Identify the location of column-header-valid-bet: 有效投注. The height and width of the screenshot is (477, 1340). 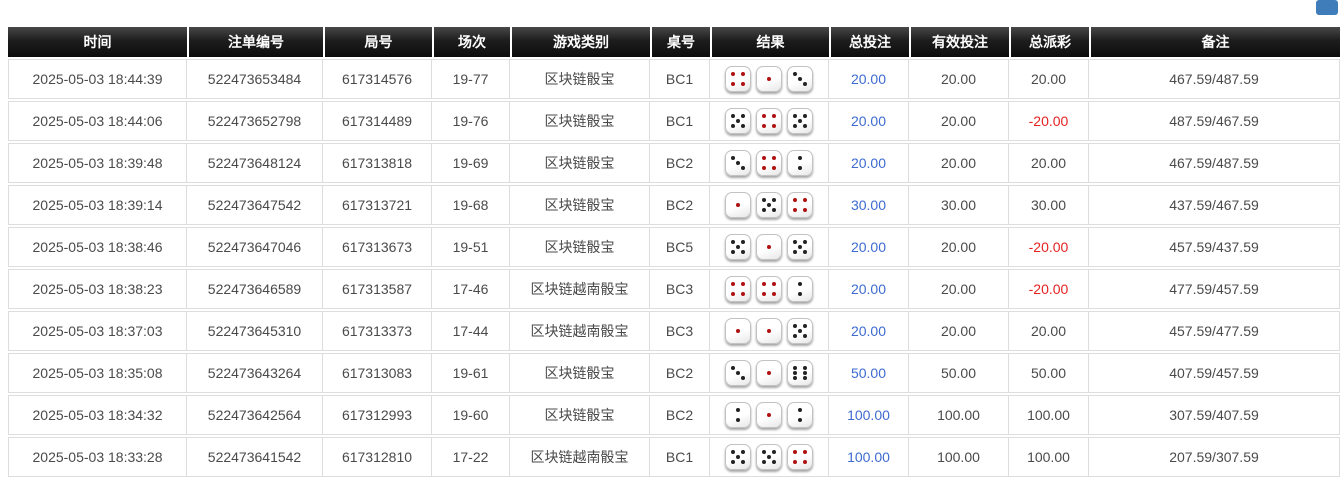
(959, 42).